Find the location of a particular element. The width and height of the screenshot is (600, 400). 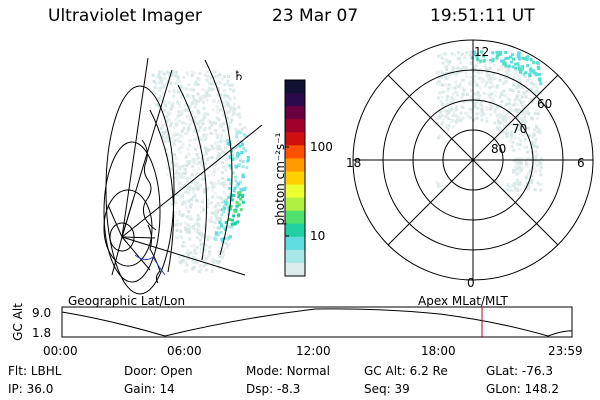

info-dsp: Dsp: -8.3 is located at coordinates (273, 389).